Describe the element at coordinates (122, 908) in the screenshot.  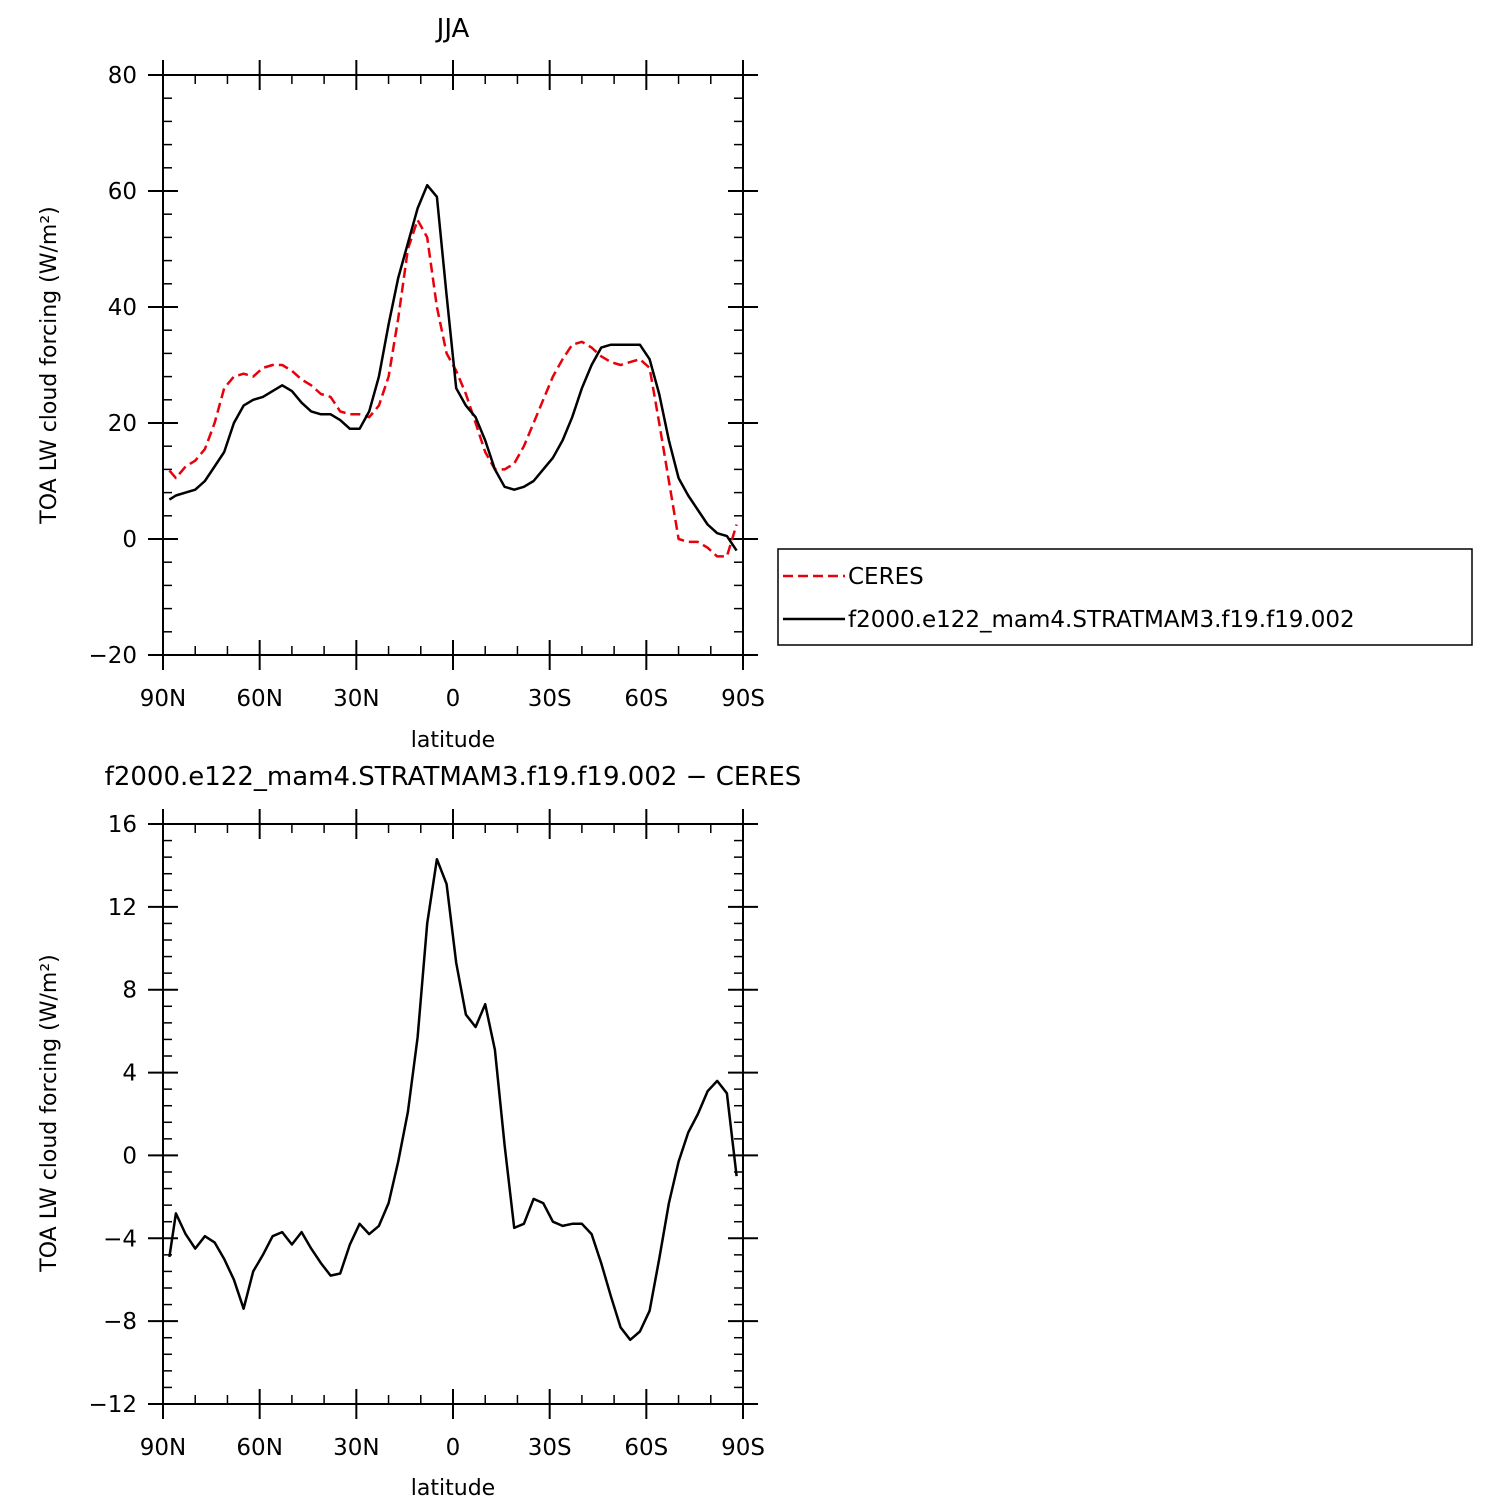
I see `y-tick-label: 12` at that location.